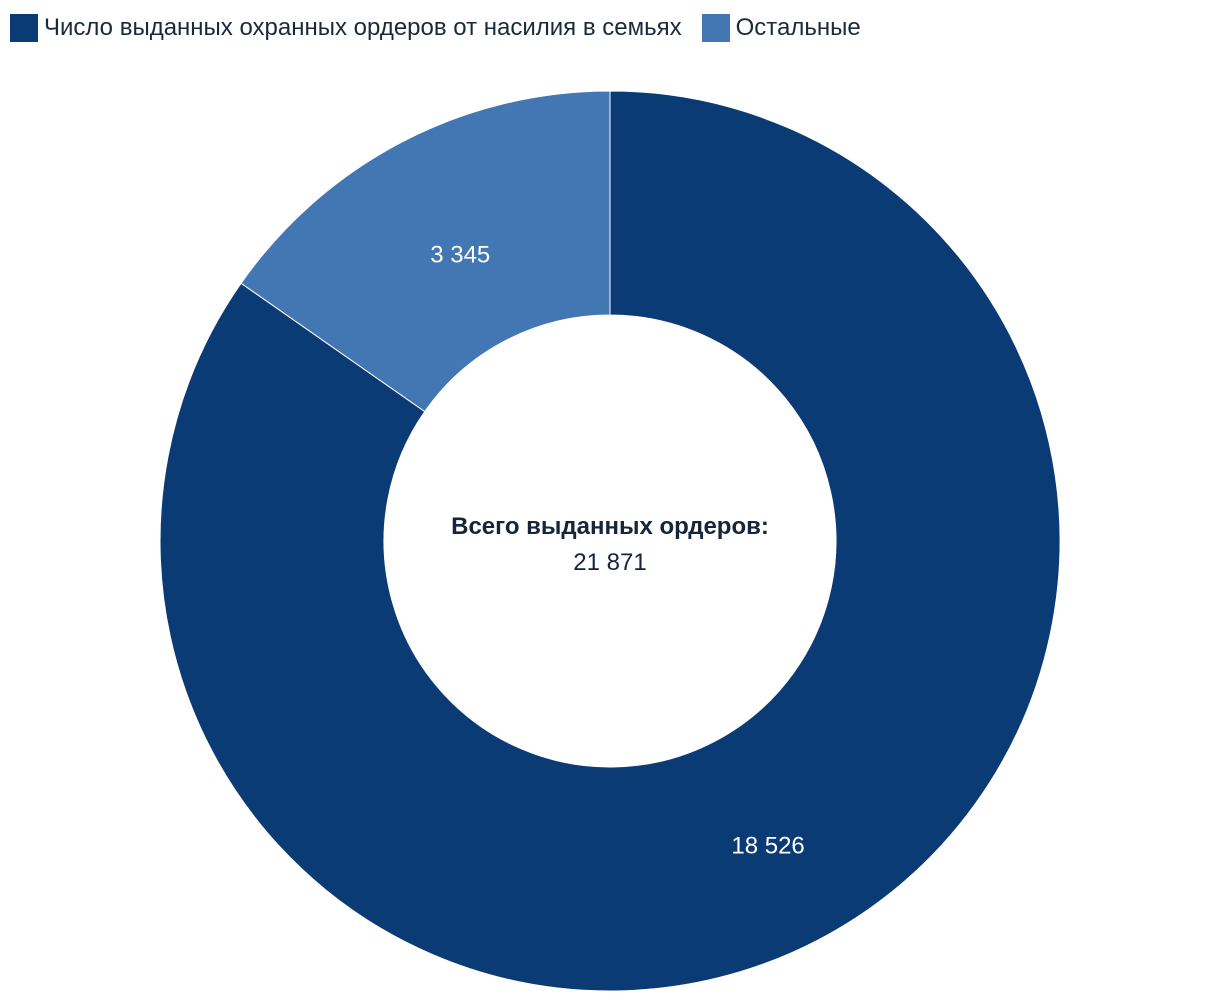  Describe the element at coordinates (767, 845) in the screenshot. I see `slice-label-domestic: 18 526` at that location.